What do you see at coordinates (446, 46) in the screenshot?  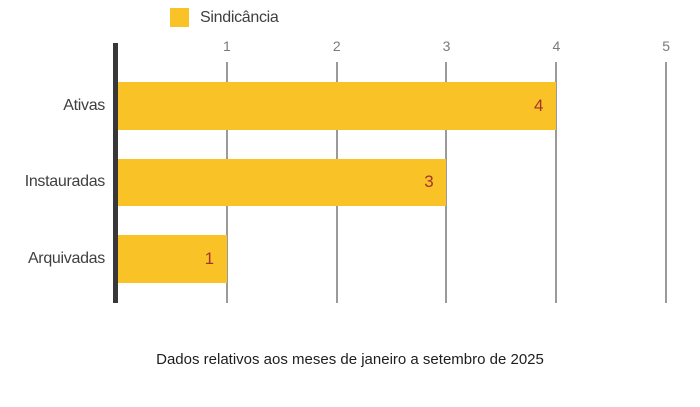 I see `x-tick-label: 3` at bounding box center [446, 46].